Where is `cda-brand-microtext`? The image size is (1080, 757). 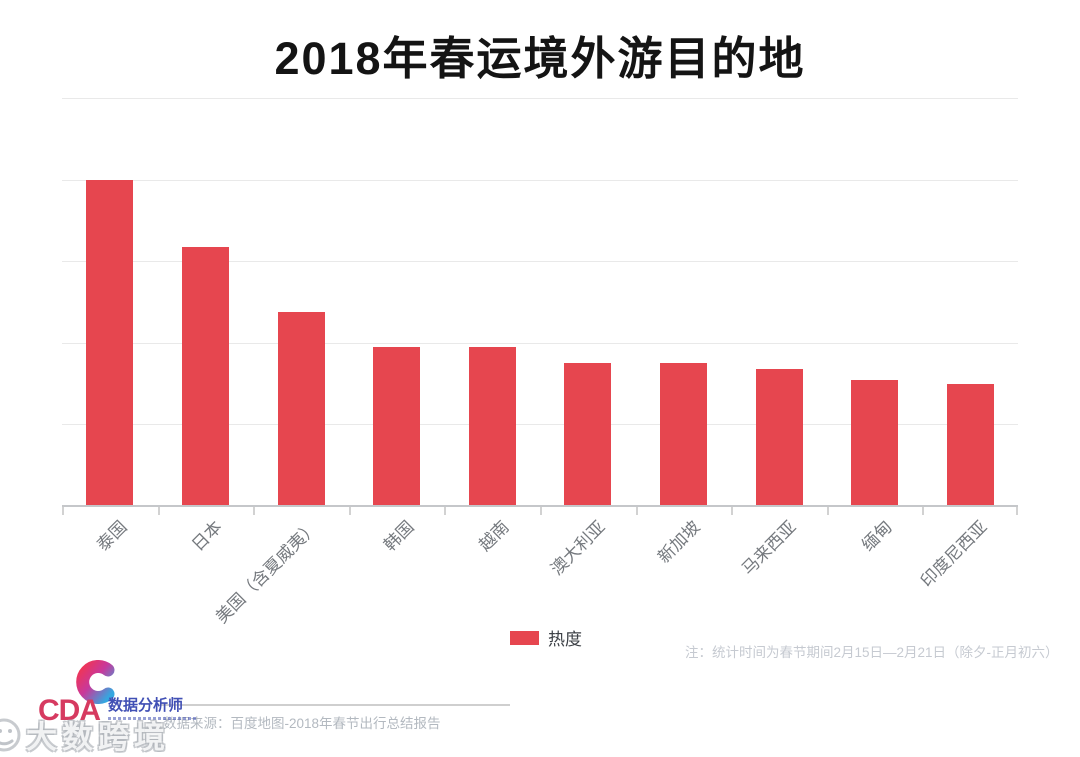 cda-brand-microtext is located at coordinates (152, 718).